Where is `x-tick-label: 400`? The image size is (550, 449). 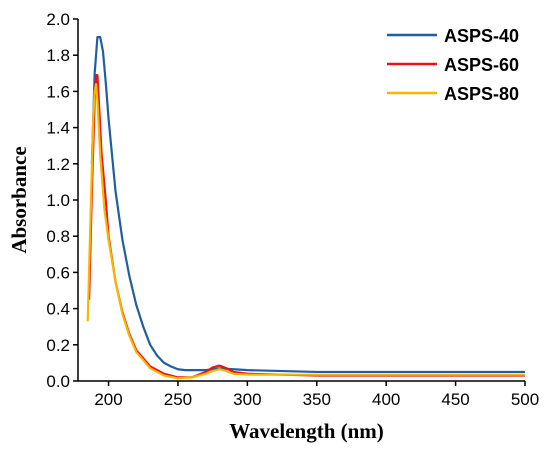 x-tick-label: 400 is located at coordinates (386, 399).